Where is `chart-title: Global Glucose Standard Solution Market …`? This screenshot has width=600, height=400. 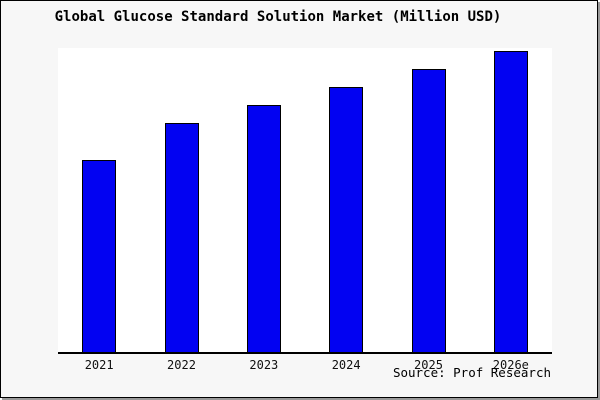
chart-title: Global Glucose Standard Solution Market … is located at coordinates (278, 17).